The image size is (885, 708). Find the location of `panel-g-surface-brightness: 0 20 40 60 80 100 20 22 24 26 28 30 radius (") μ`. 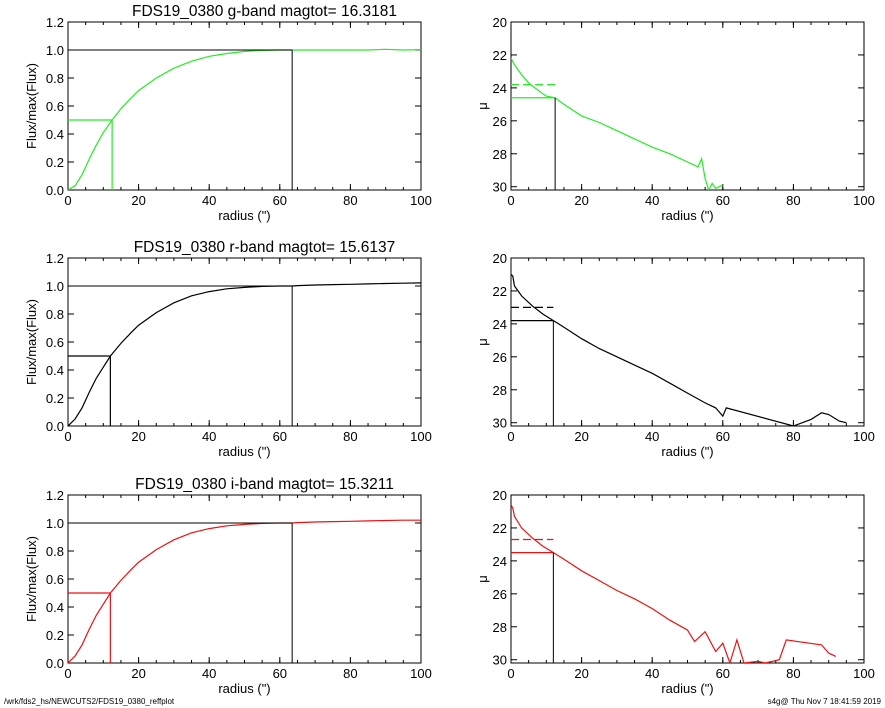

panel-g-surface-brightness: 0 20 40 60 80 100 20 22 24 26 28 30 radius (") μ is located at coordinates (675, 119).